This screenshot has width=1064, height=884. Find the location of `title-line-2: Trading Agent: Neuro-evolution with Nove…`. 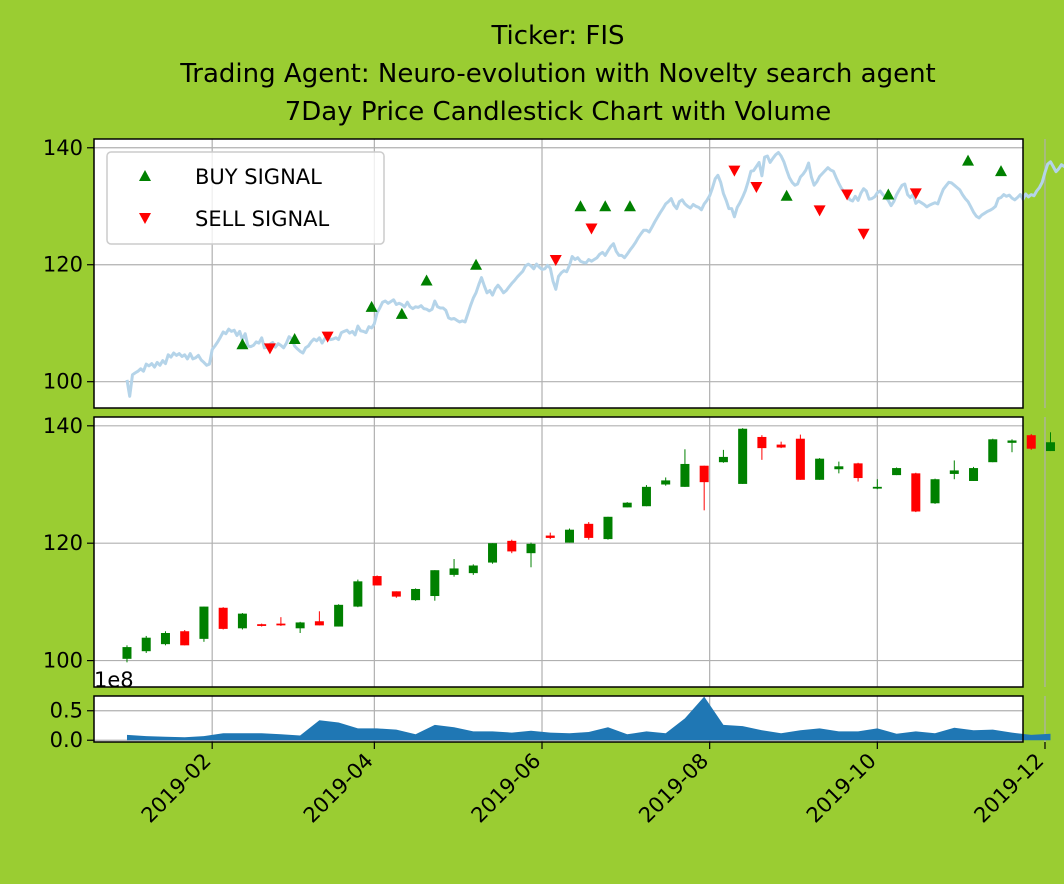

title-line-2: Trading Agent: Neuro-evolution with Nove… is located at coordinates (557, 74).